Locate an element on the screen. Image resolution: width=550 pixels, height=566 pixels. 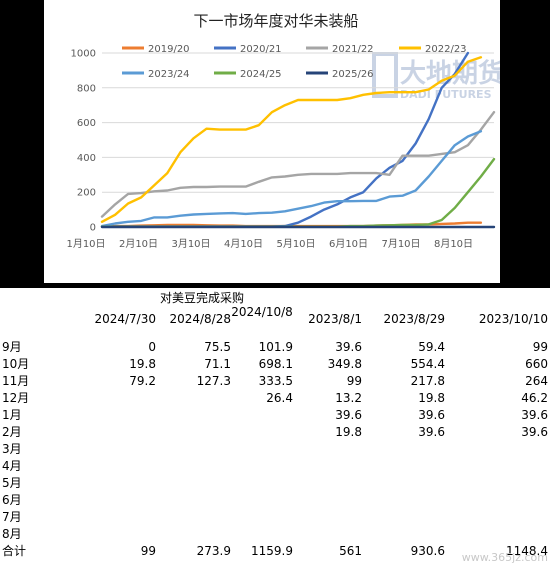
x-tick-label: 8月10日 is located at coordinates (453, 244).